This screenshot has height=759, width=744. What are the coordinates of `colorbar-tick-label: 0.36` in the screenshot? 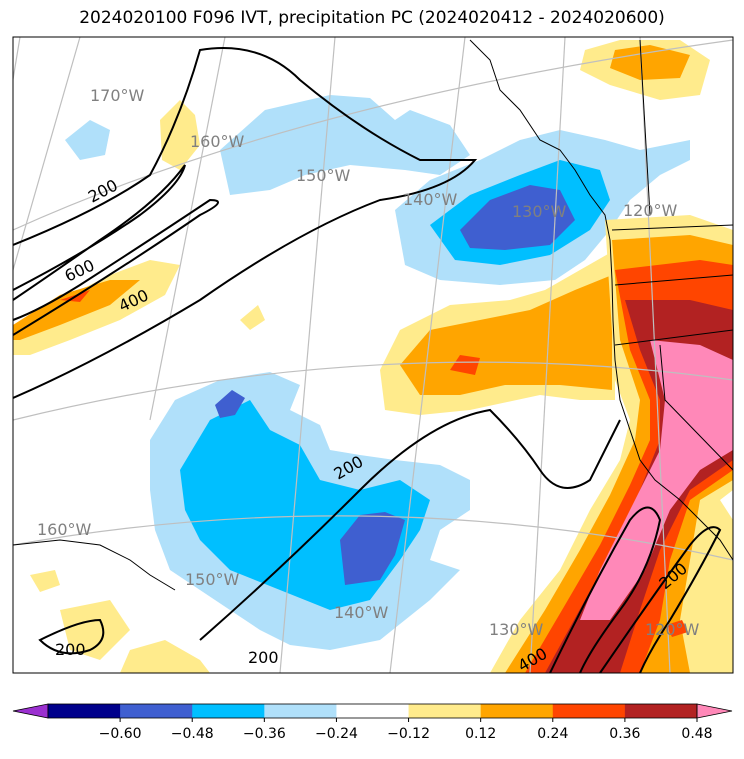 It's located at (624, 734).